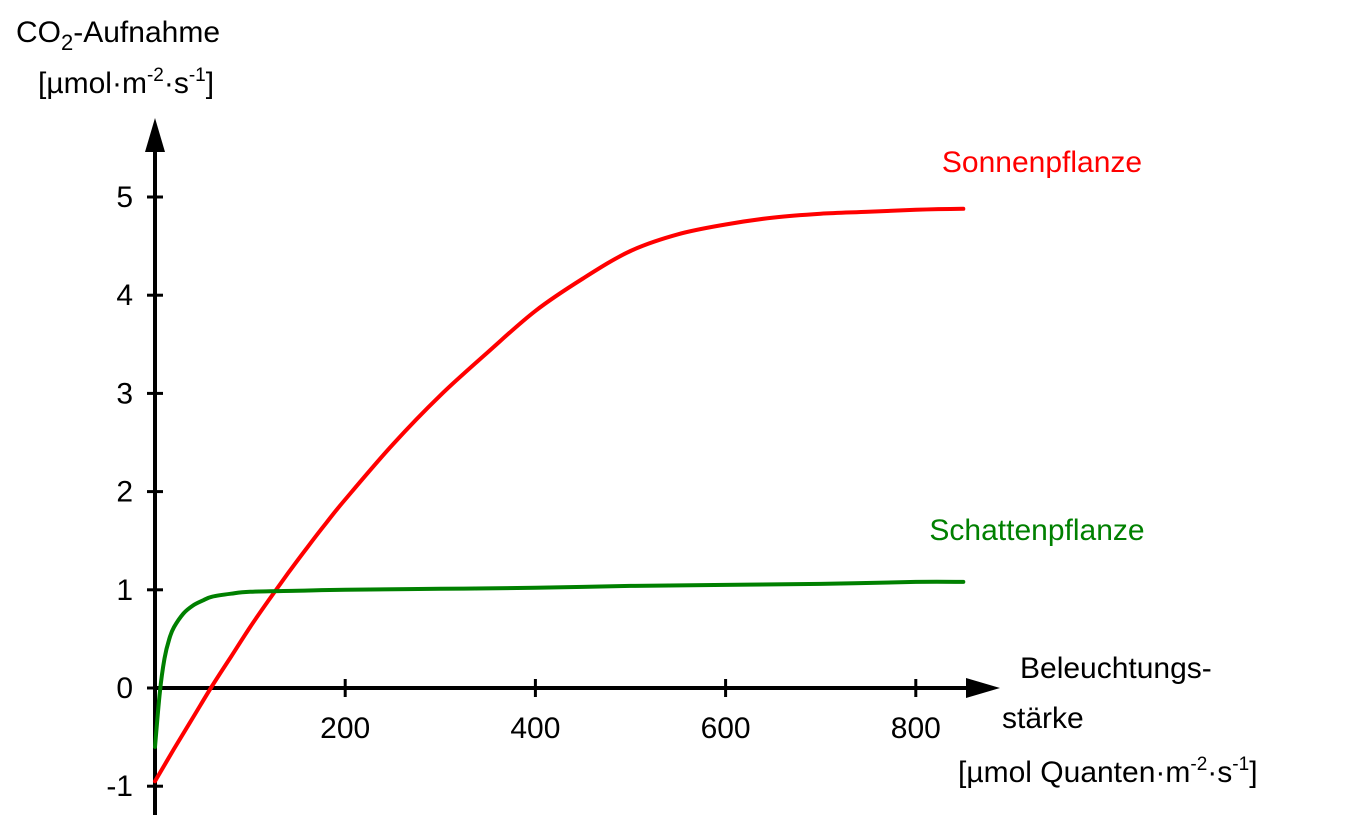 The height and width of the screenshot is (820, 1359). What do you see at coordinates (124, 590) in the screenshot?
I see `y-tick-label: 1` at bounding box center [124, 590].